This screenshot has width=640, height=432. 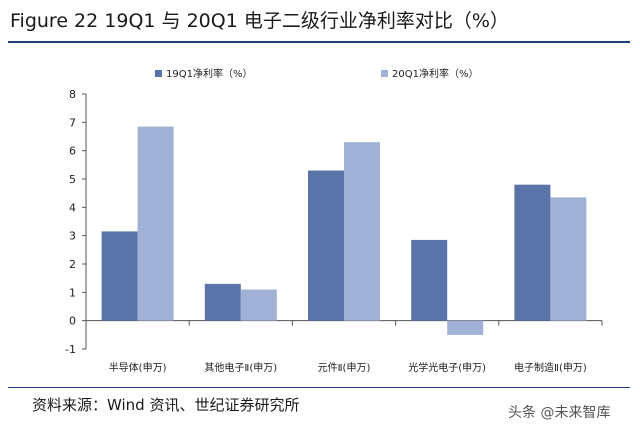 I want to click on y-tick-label: 4, so click(x=72, y=207).